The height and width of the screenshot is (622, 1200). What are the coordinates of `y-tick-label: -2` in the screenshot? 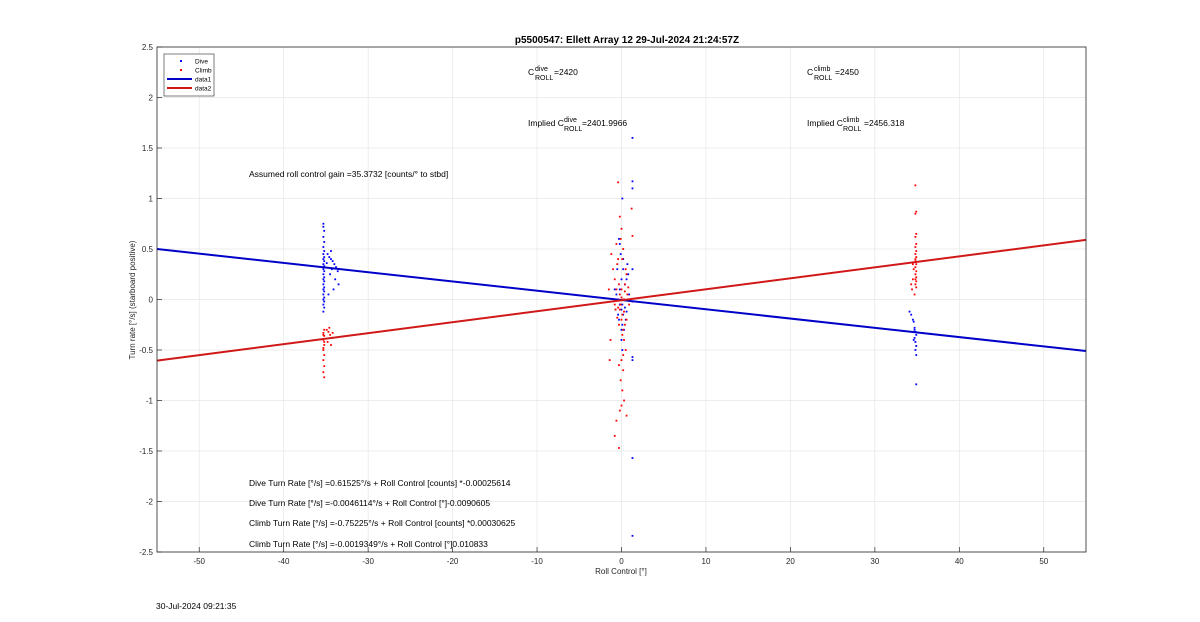 It's located at (150, 502).